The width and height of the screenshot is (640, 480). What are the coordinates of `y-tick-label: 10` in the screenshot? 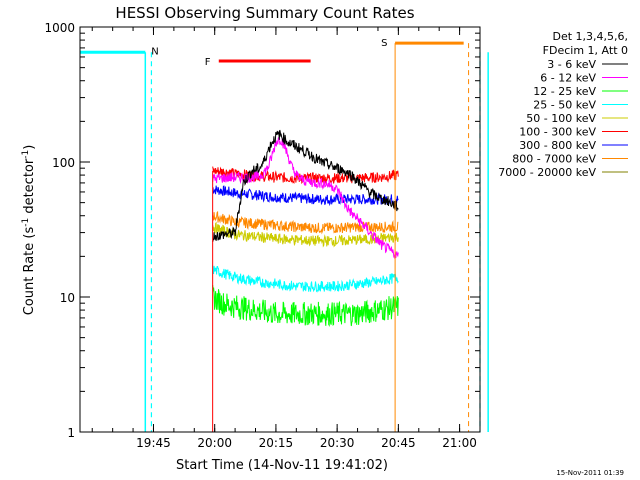 It's located at (67, 298).